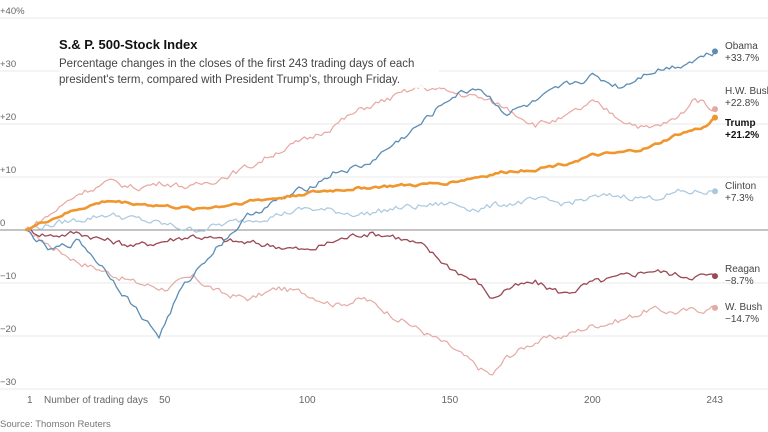 This screenshot has width=768, height=432. I want to click on x-tick-label: 200, so click(592, 400).